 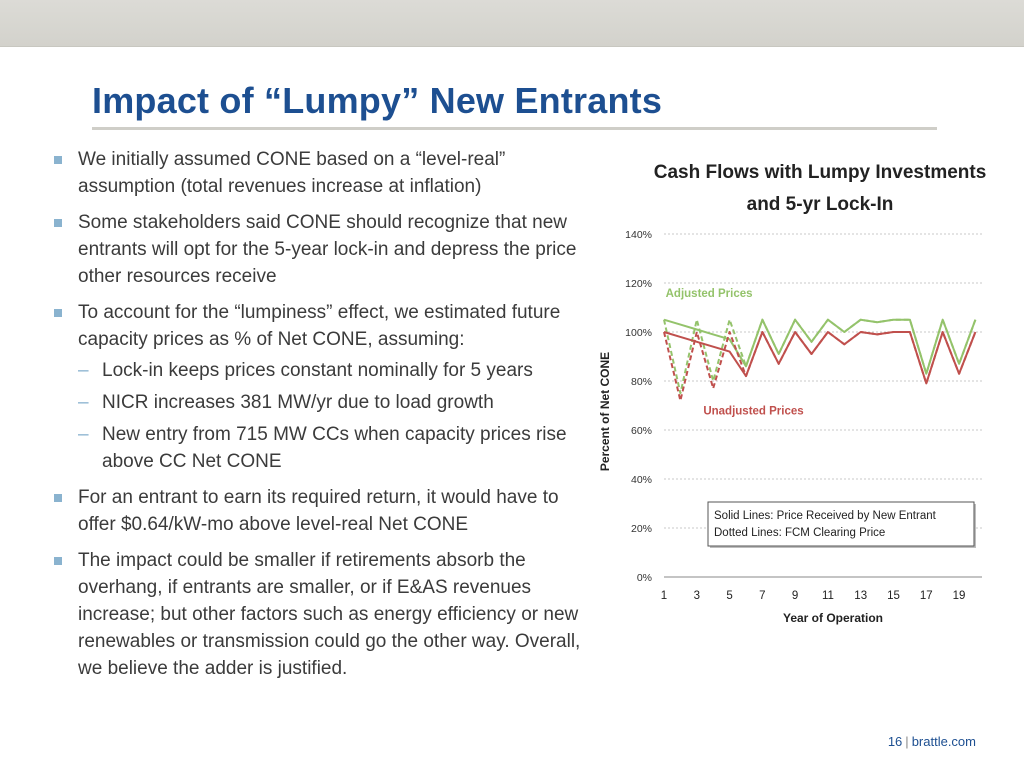 I want to click on title-divider, so click(x=514, y=128).